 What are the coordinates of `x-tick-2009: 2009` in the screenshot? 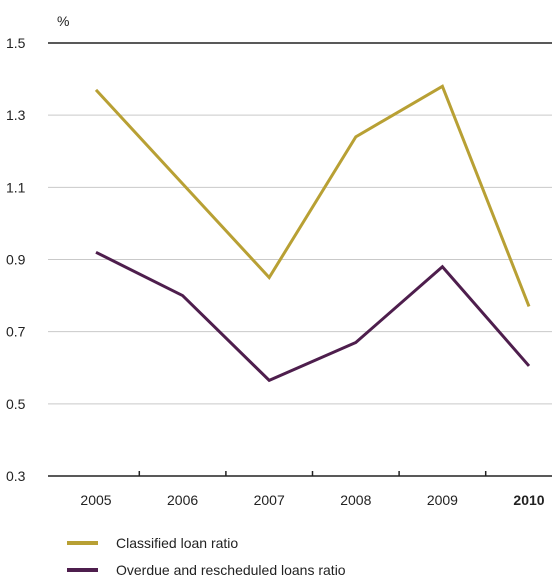 It's located at (442, 500).